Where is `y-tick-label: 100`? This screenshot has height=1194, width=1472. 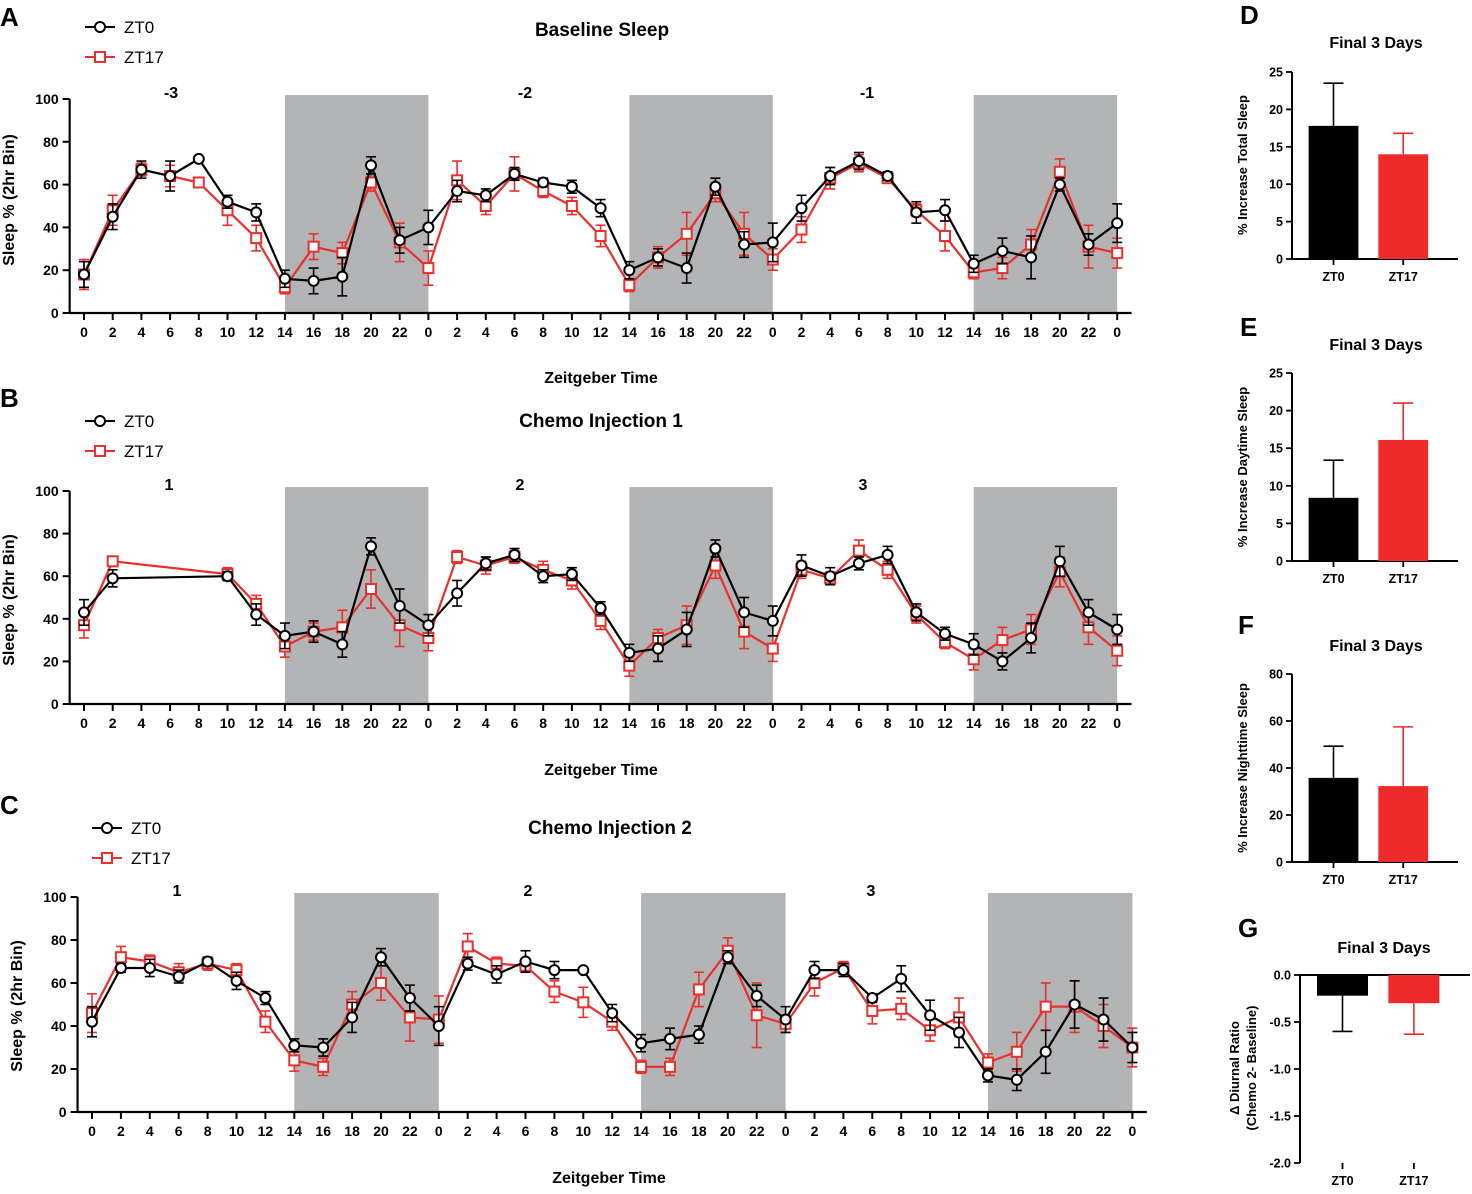 y-tick-label: 100 is located at coordinates (47, 491).